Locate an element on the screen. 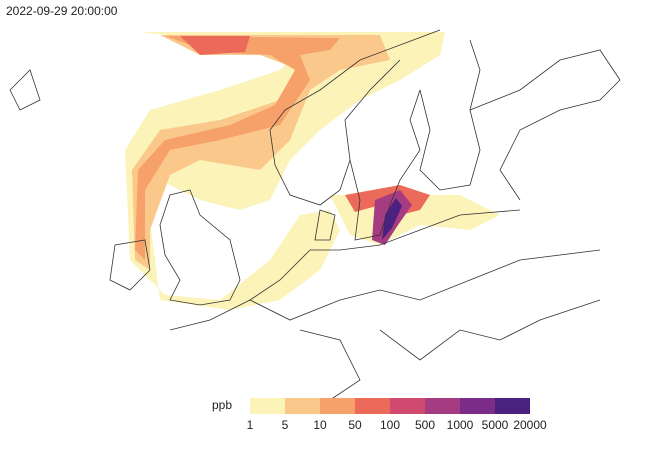 The width and height of the screenshot is (650, 450). colorbar-tick-label: 1000 is located at coordinates (460, 425).